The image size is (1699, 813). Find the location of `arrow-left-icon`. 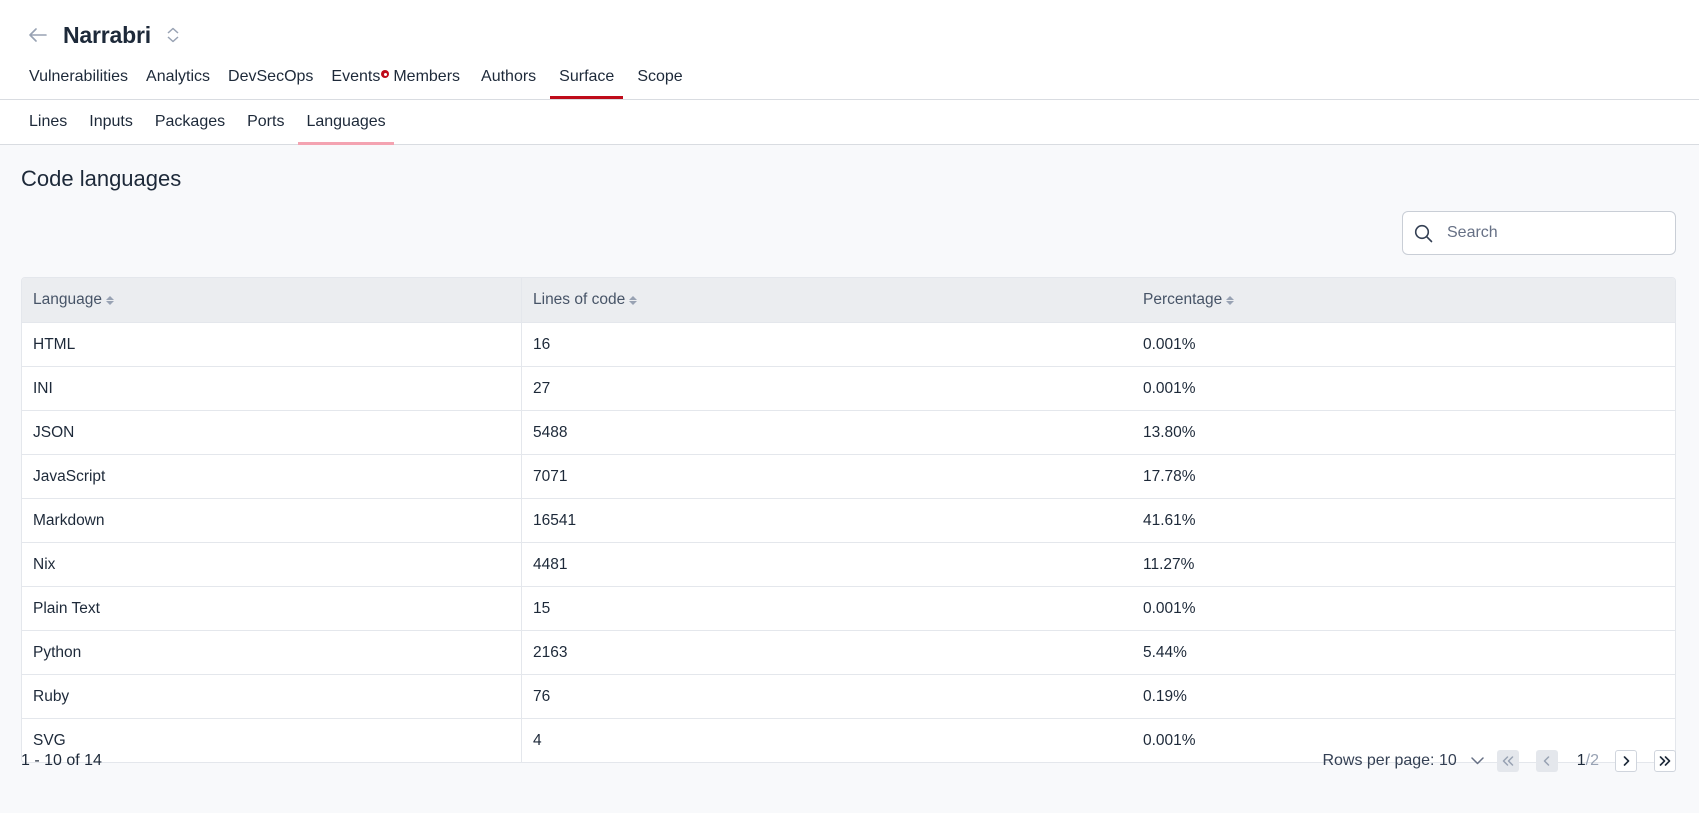

arrow-left-icon is located at coordinates (38, 35).